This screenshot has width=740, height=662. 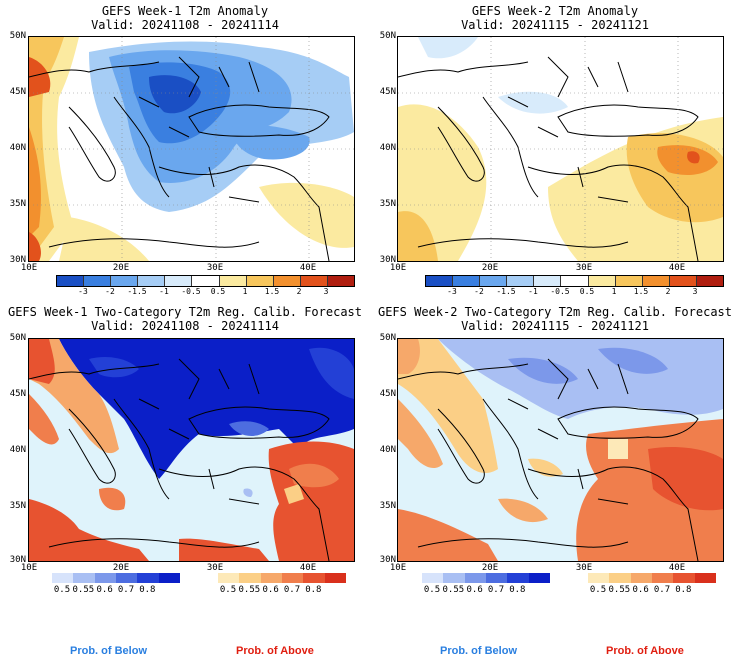 I want to click on prob-below-label: Prob. of Below, so click(x=478, y=651).